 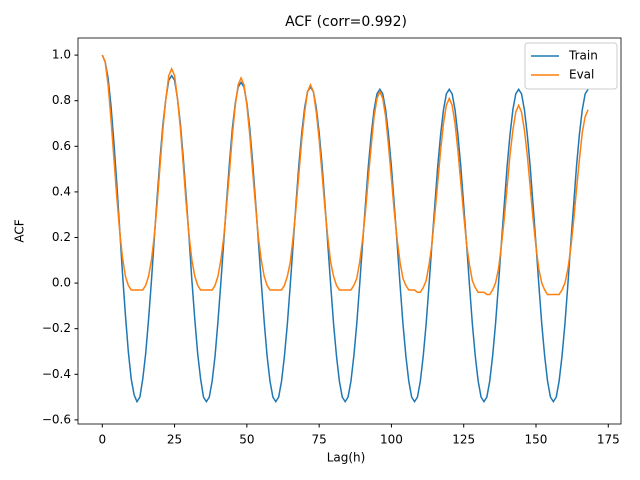 I want to click on y-tick-label: −0.4, so click(x=56, y=374).